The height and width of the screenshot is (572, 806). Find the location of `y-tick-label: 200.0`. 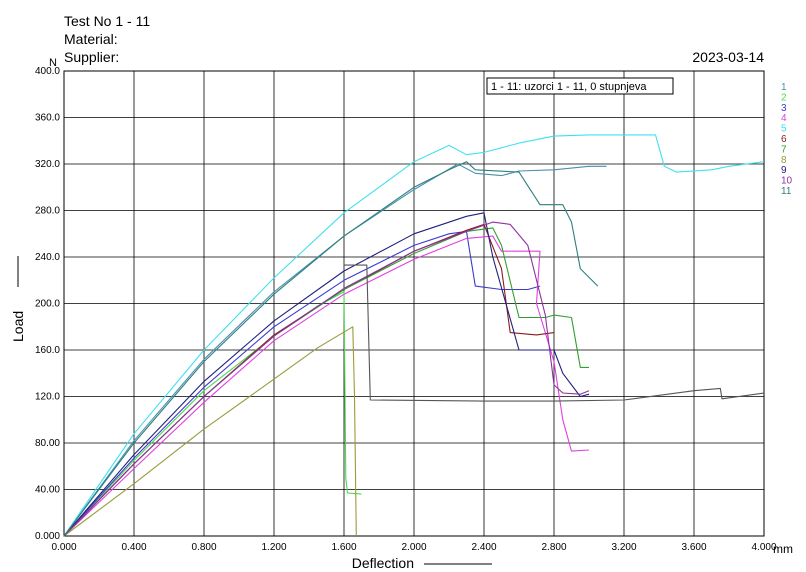

y-tick-label: 200.0 is located at coordinates (47, 304).